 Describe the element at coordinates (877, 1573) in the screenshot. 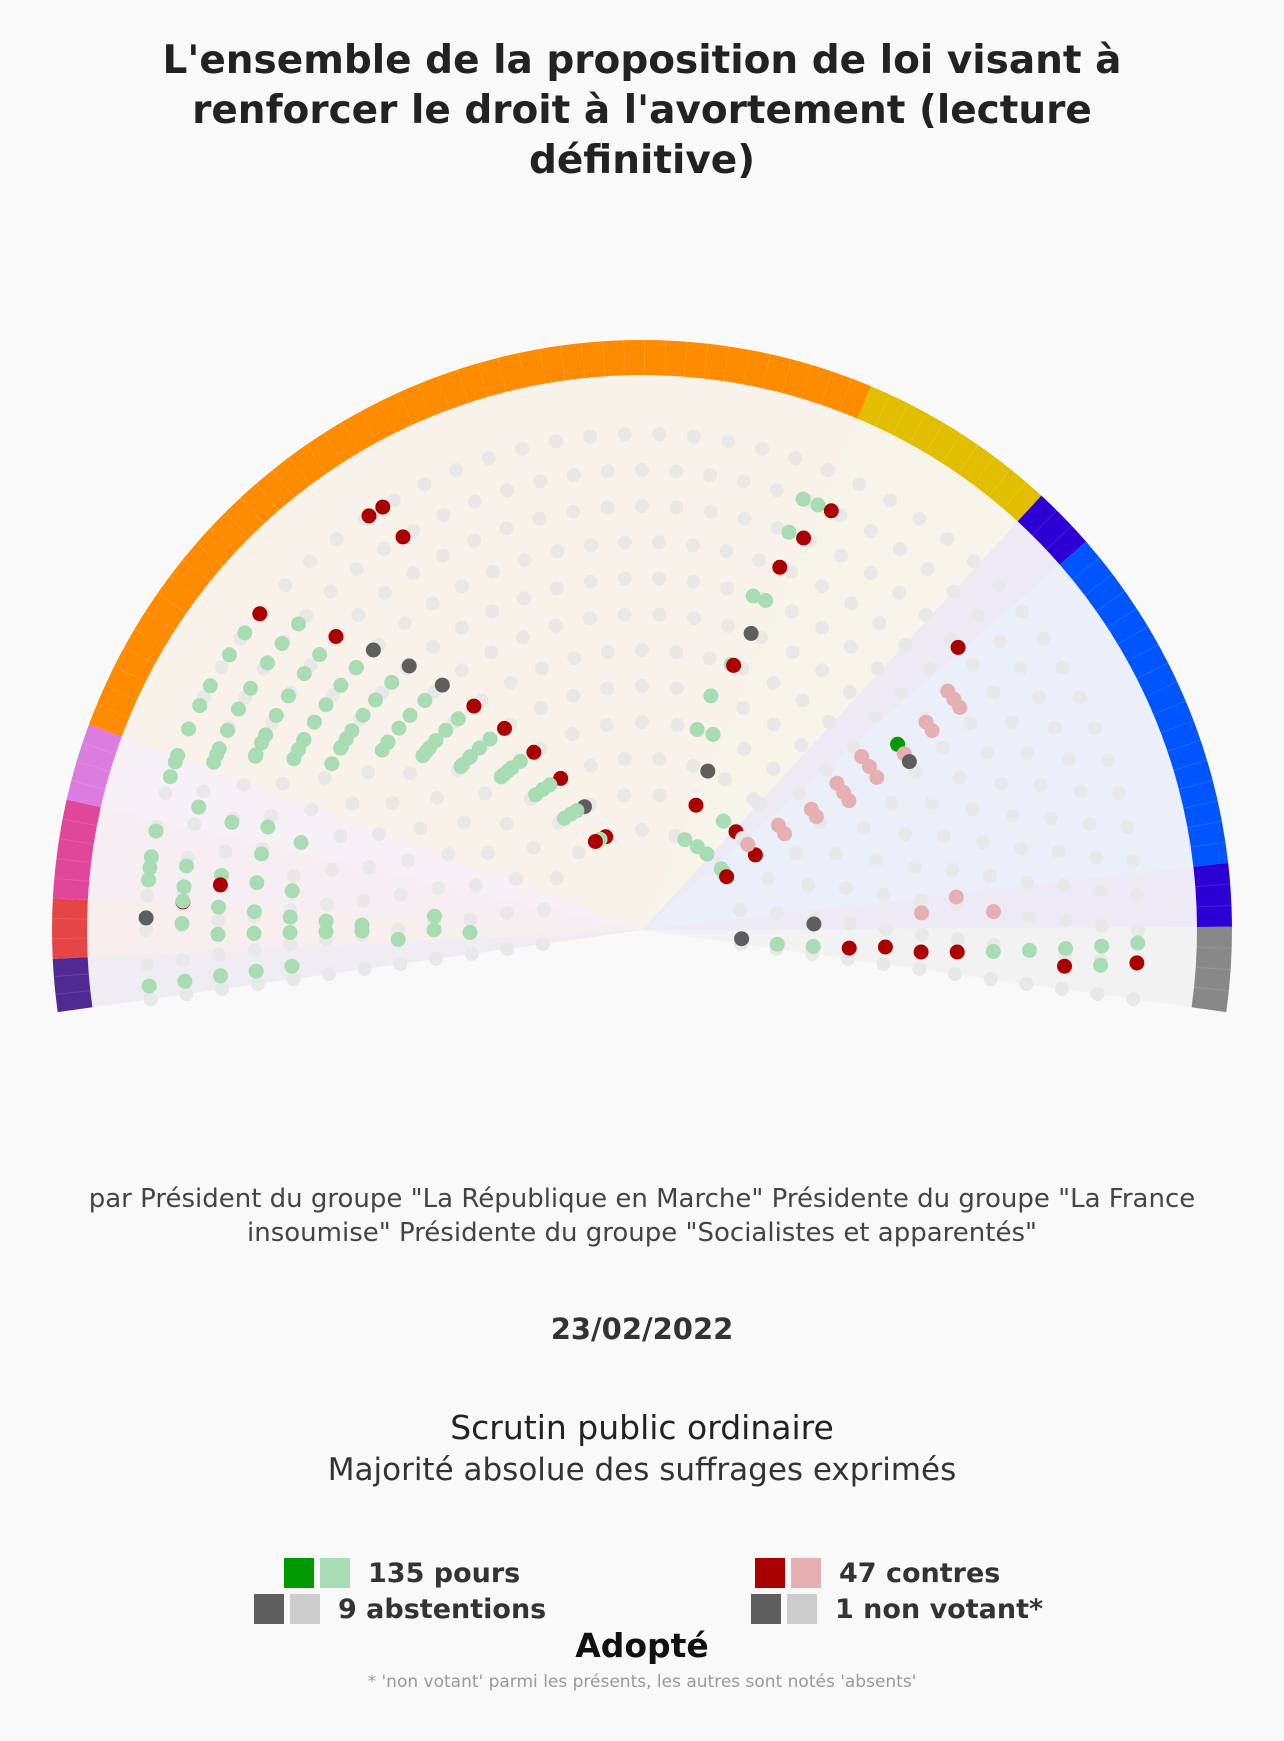

I see `legend-contre: 47 contres` at that location.